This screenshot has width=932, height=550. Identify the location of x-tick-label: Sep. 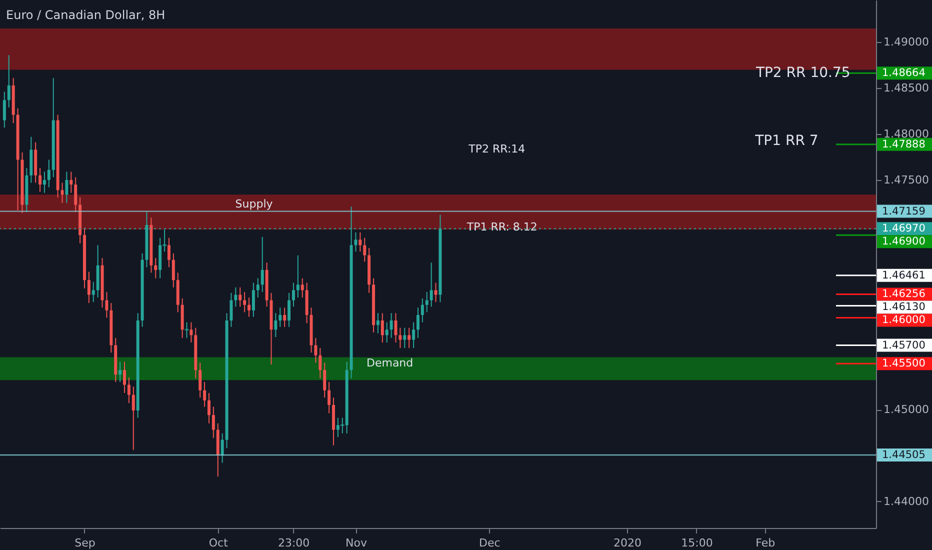
(85, 543).